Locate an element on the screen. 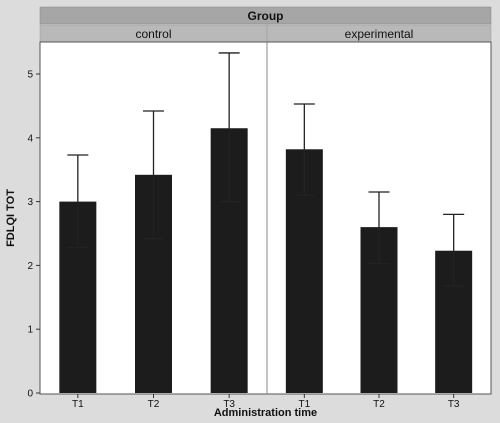 The image size is (500, 423). strip-control-label: control is located at coordinates (153, 34).